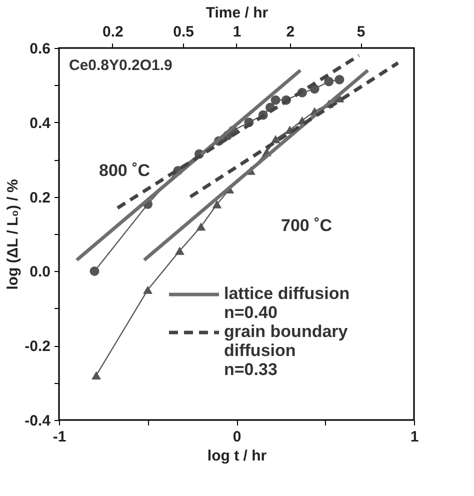 The image size is (474, 496). What do you see at coordinates (286, 350) in the screenshot?
I see `legend-label: grain boundary diffusion n=0.33` at bounding box center [286, 350].